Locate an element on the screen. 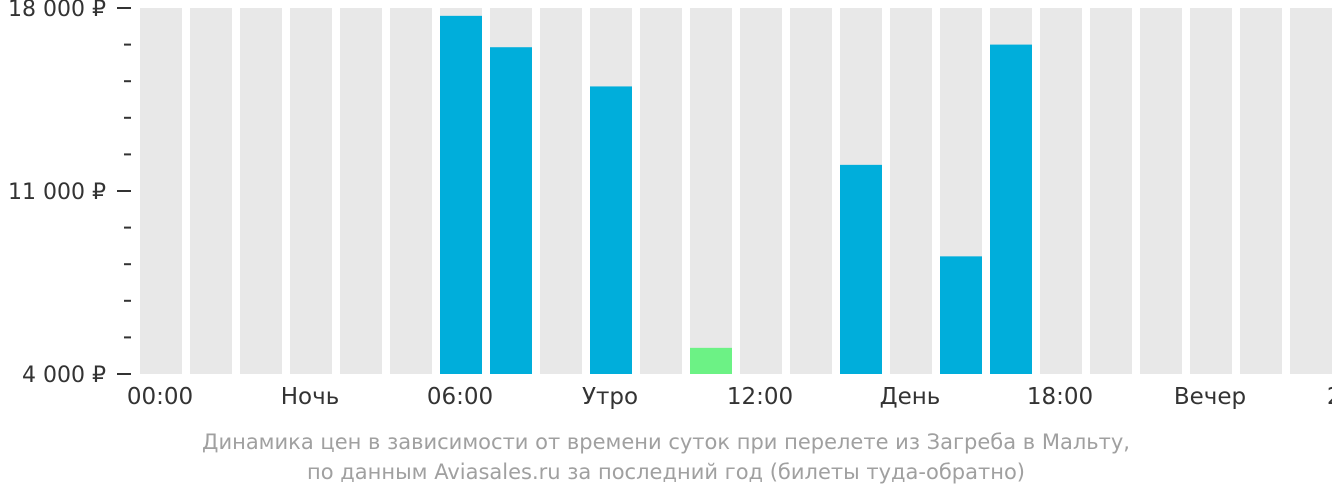  x-label-1: Ночь is located at coordinates (310, 397).